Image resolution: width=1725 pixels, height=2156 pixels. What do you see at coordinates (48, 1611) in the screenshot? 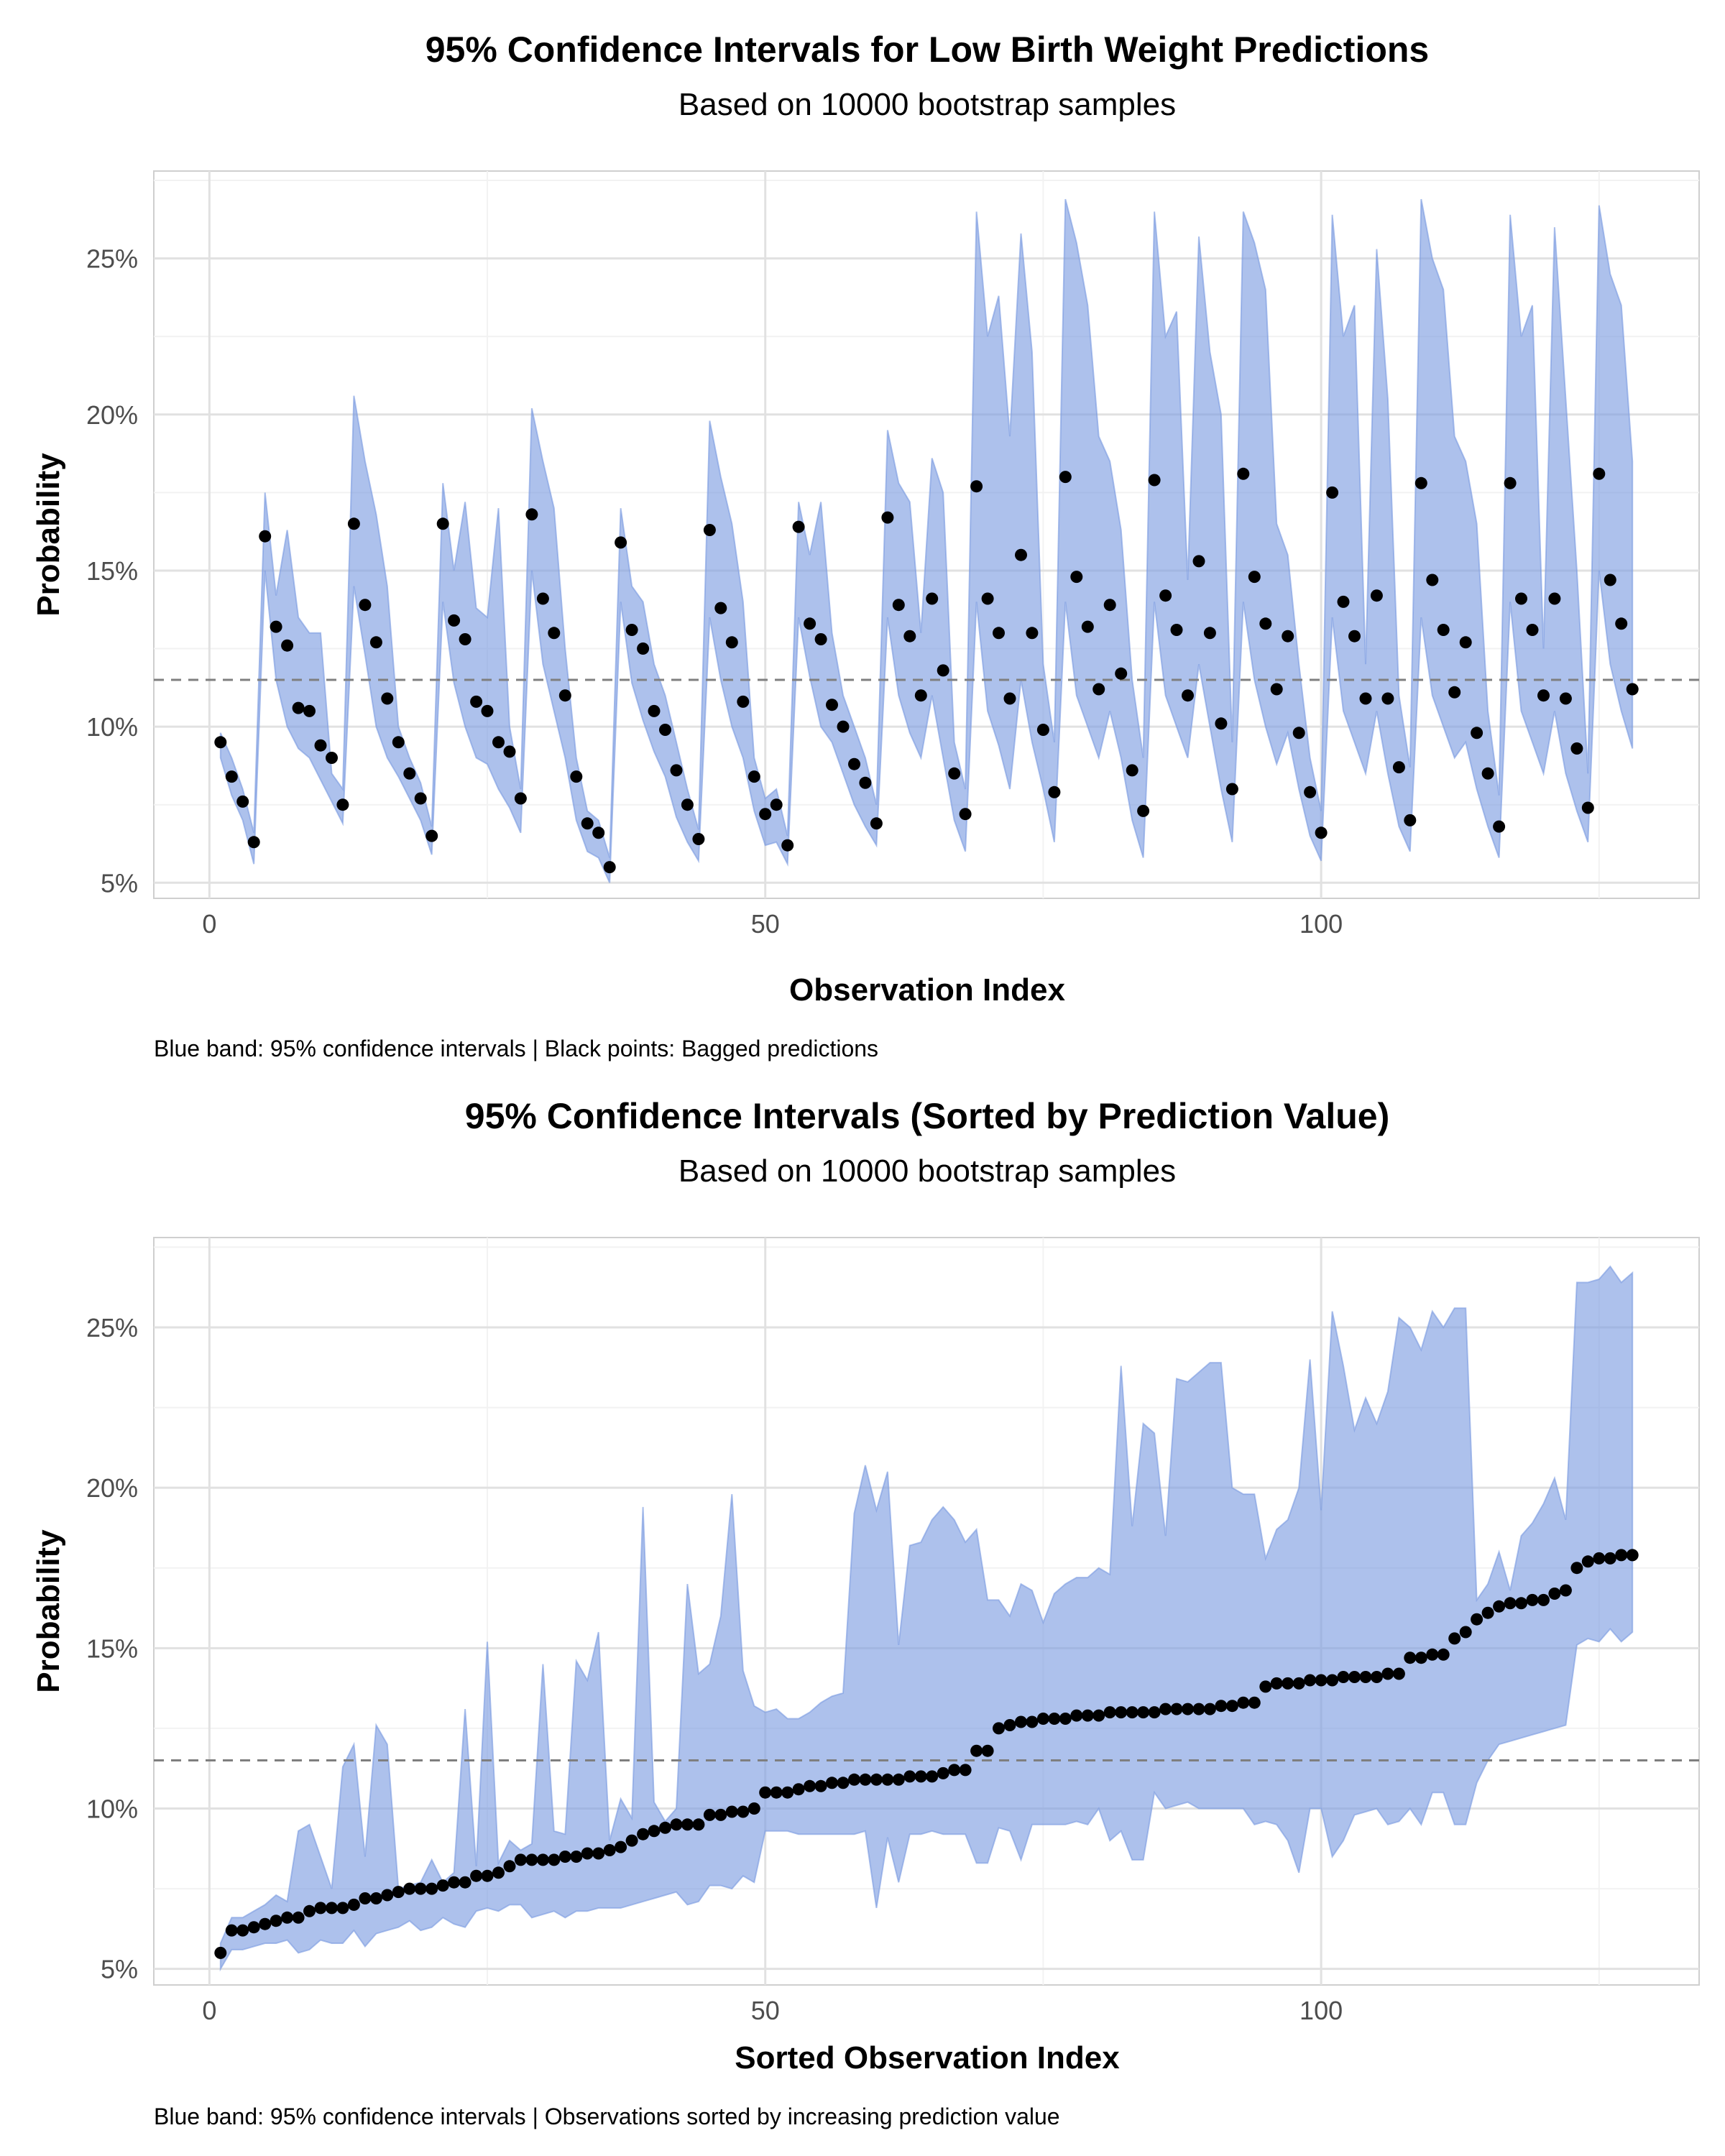
I see `y-axis-label: Probability` at bounding box center [48, 1611].